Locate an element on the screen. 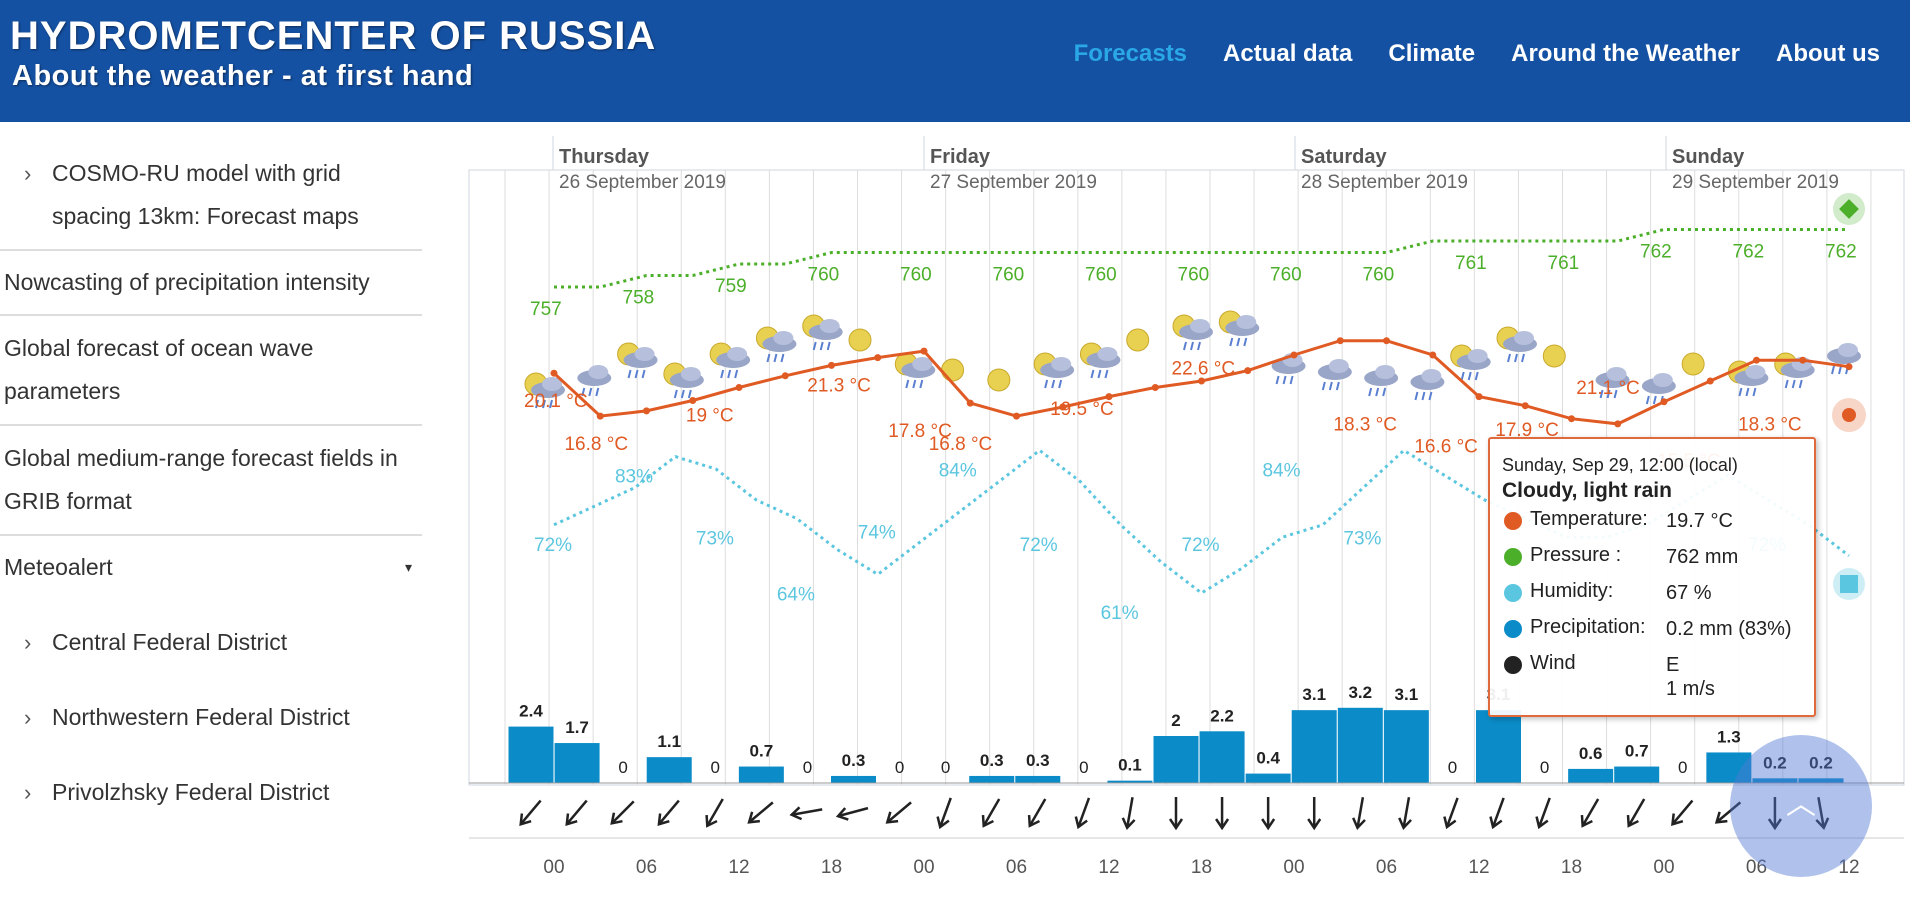 The width and height of the screenshot is (1910, 914). sidebar-item-label: Nowcasting of precipitation intensity is located at coordinates (187, 282).